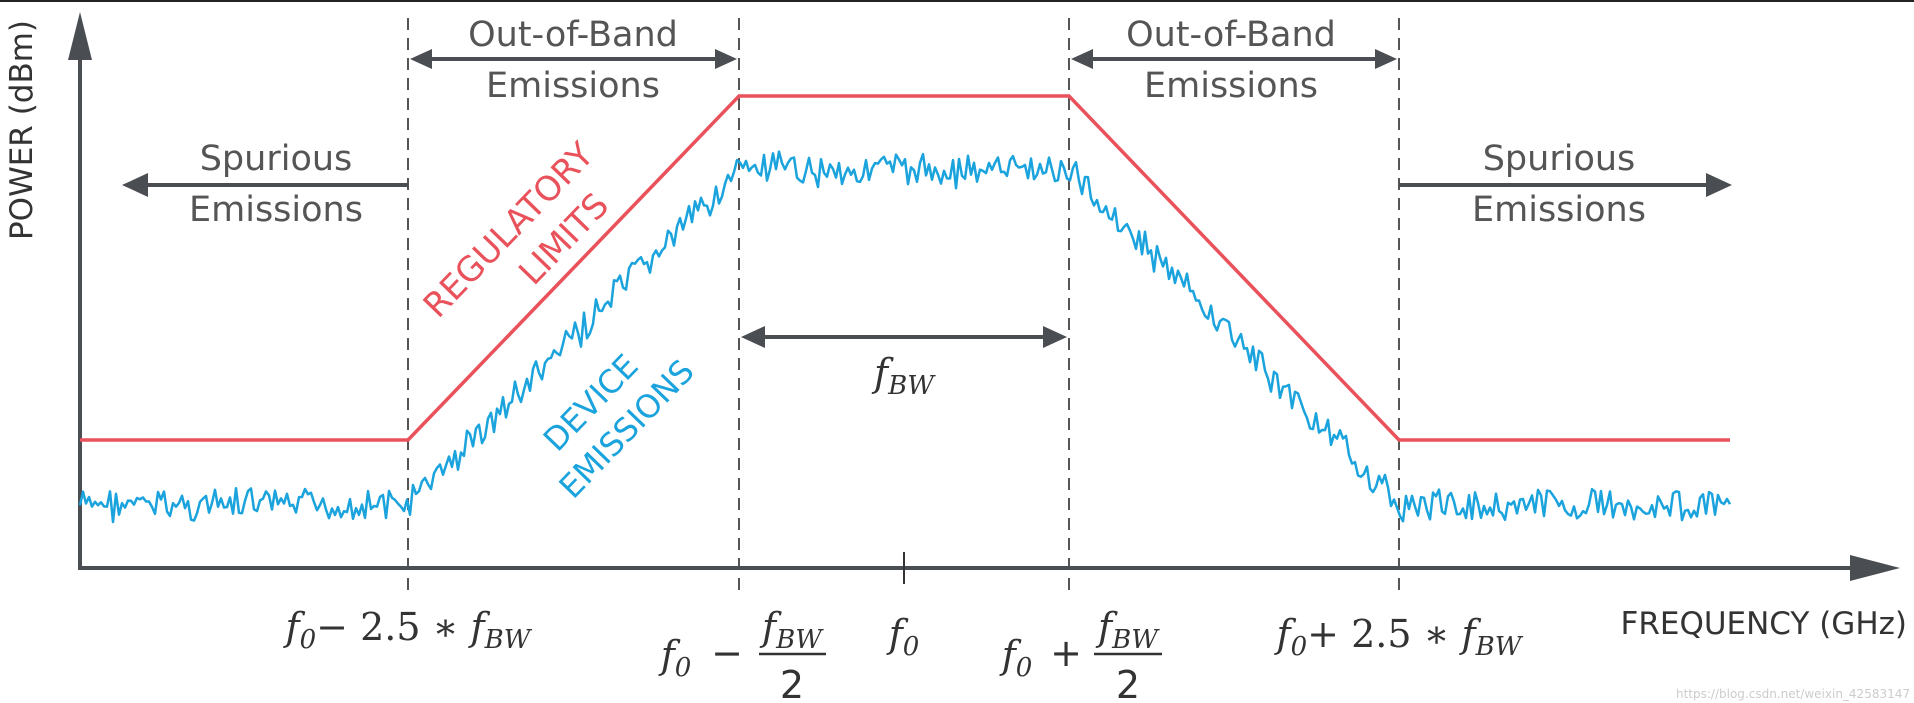 The height and width of the screenshot is (703, 1914). I want to click on tick-minus-numerator: fBW, so click(791, 630).